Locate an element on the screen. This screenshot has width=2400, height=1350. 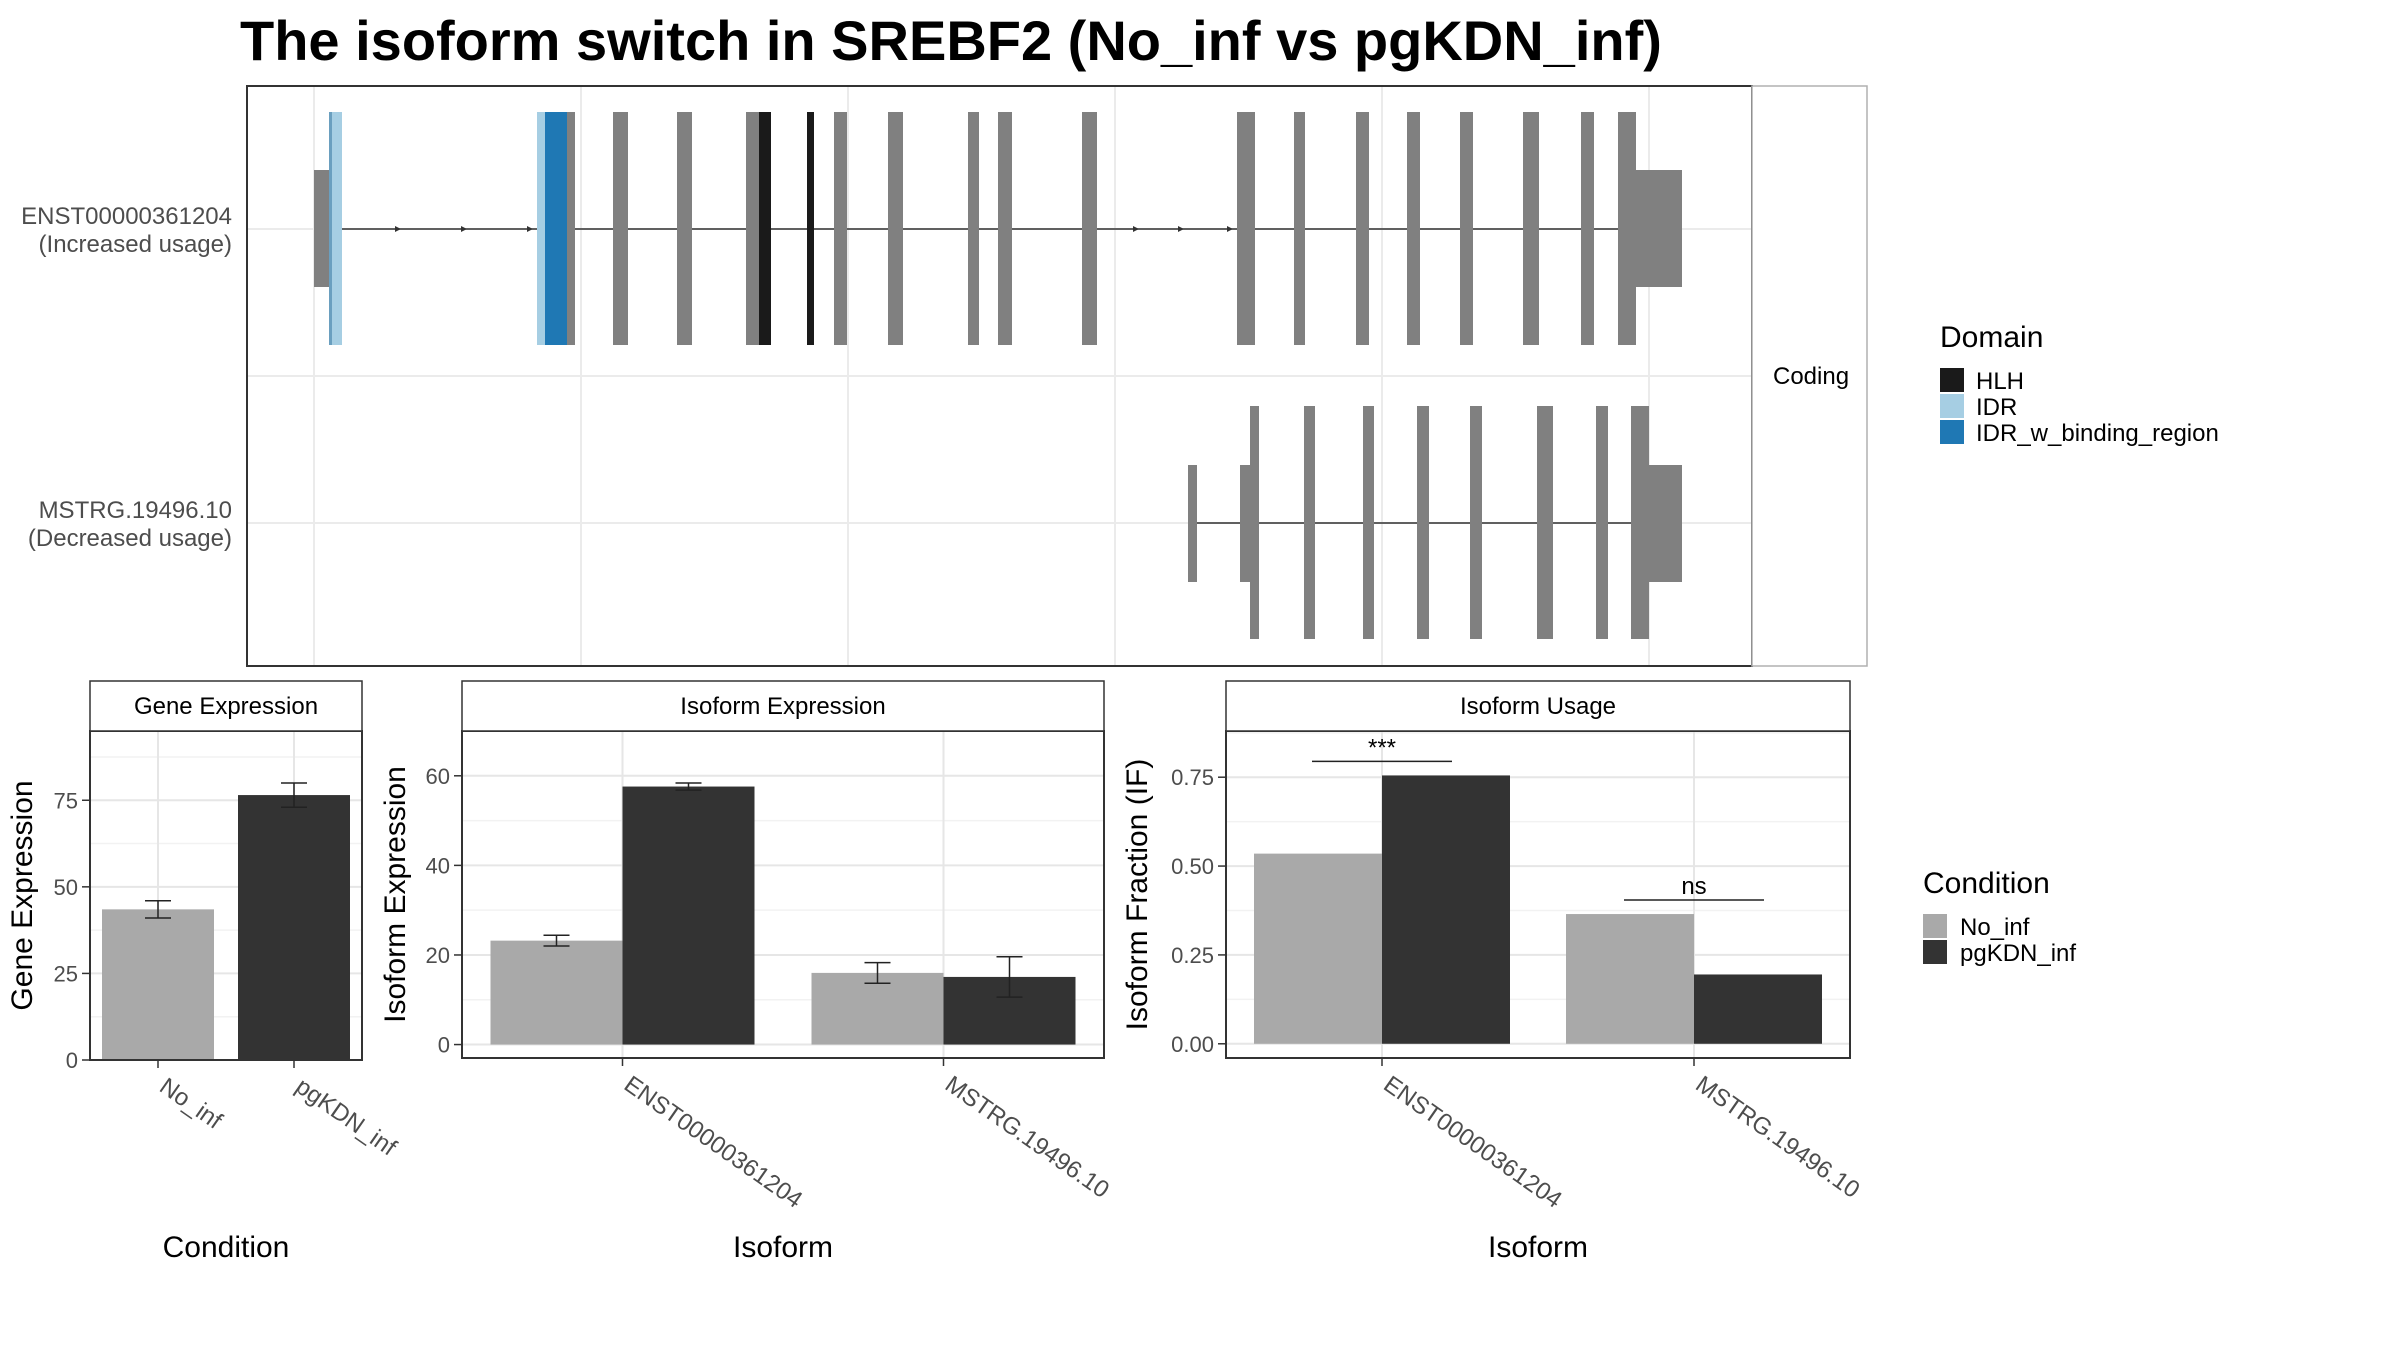
y-tick-label: 50 is located at coordinates (66, 887).